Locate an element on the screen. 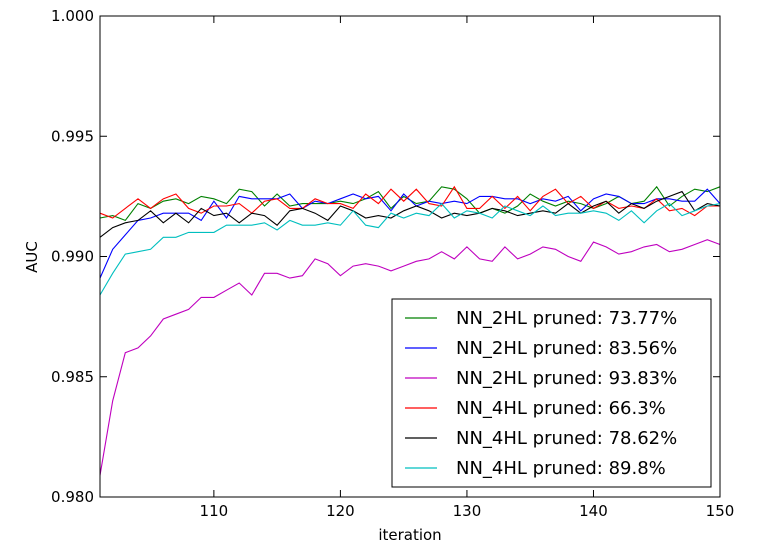 The width and height of the screenshot is (767, 557). y-tick-label: 0.985 is located at coordinates (72, 377).